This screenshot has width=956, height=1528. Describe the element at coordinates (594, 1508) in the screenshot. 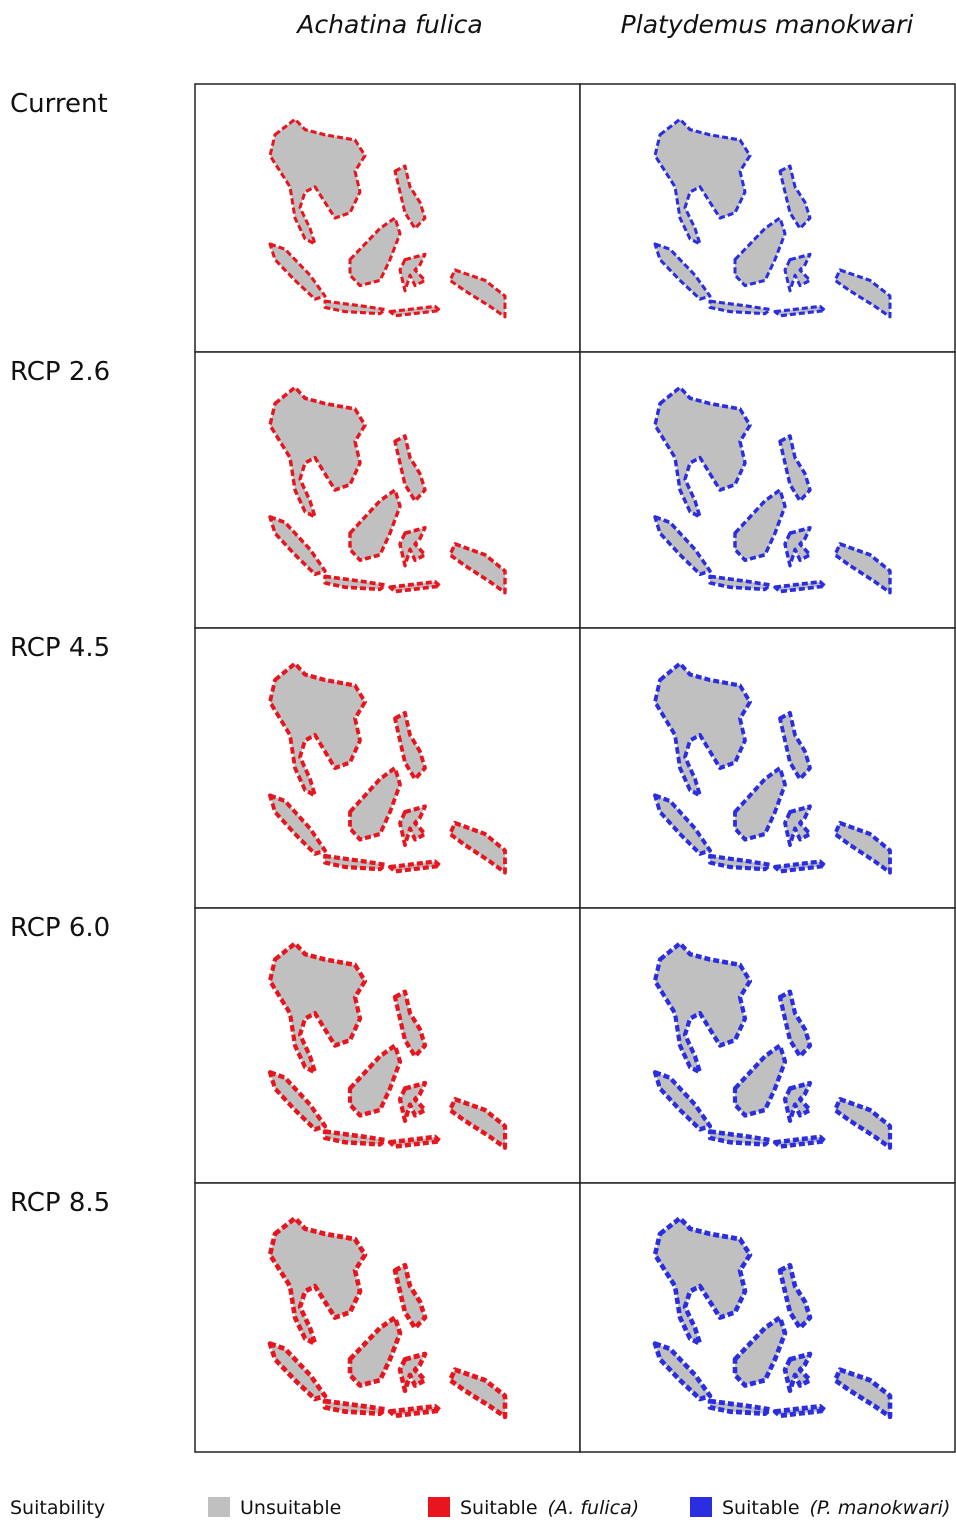

I see `legend-species: (A. fulica)` at that location.